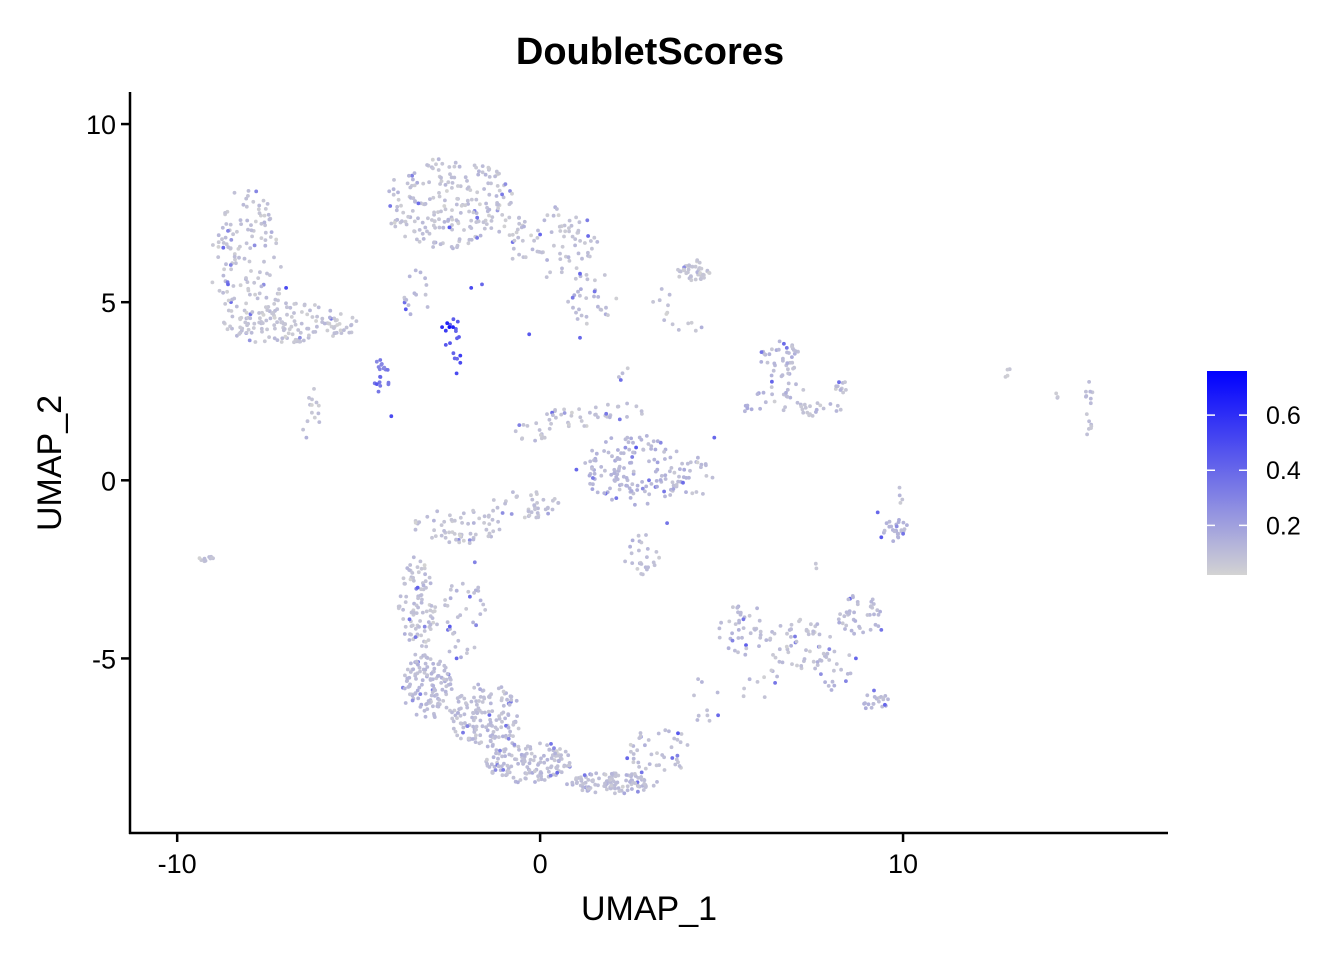 The width and height of the screenshot is (1344, 960). I want to click on x-tick-label: 0, so click(540, 864).